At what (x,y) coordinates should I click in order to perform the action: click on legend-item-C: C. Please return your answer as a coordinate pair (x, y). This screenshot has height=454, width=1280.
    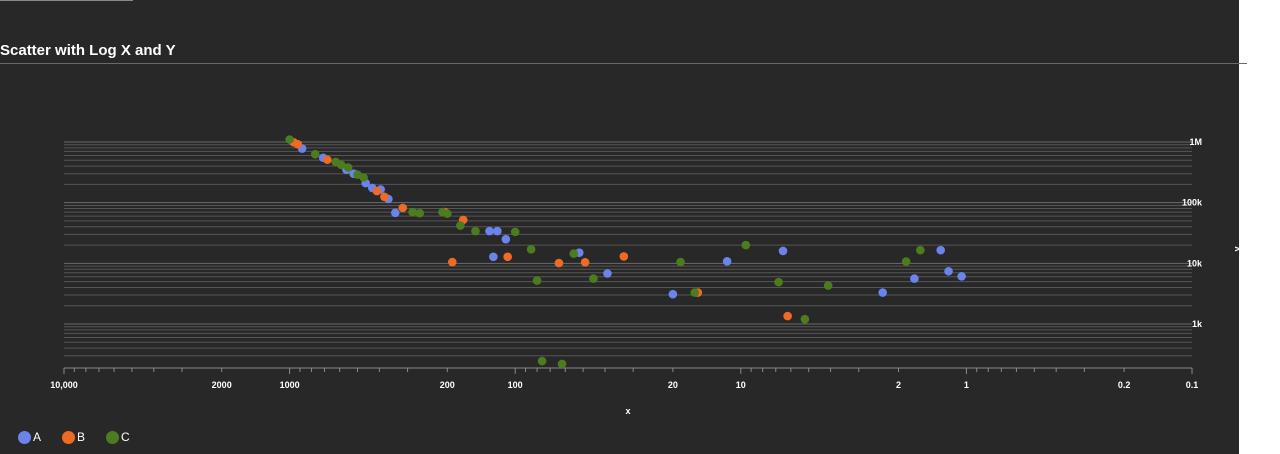
    Looking at the image, I should click on (118, 437).